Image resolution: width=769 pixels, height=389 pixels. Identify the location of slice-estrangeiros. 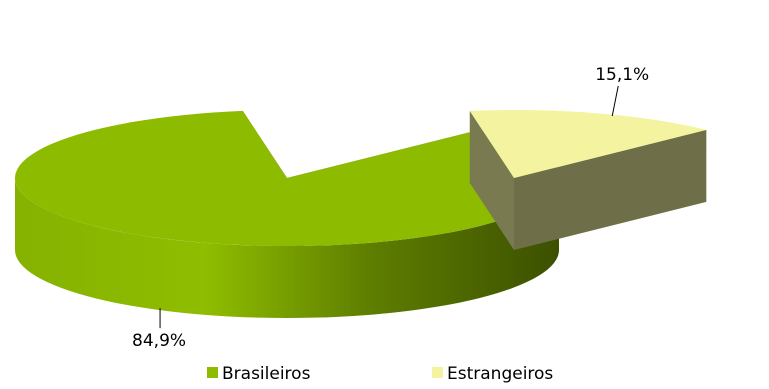
(588, 144).